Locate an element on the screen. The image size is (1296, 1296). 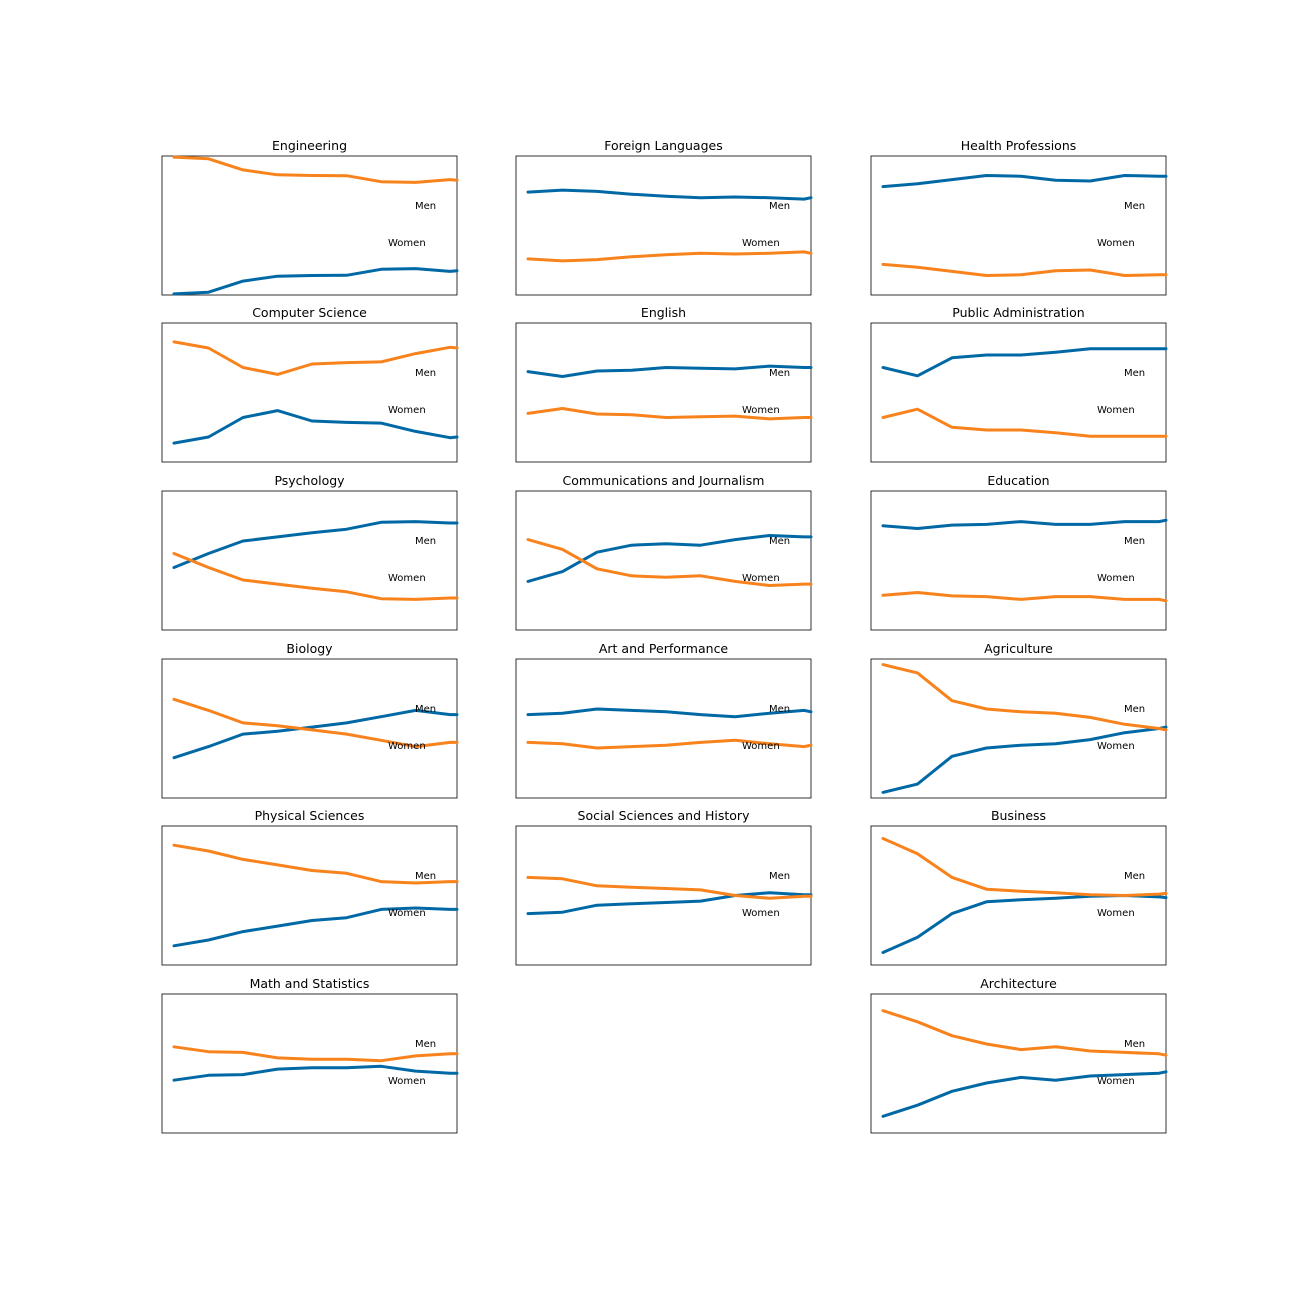
subplot-communications-and-journalism: Communications and Journalism Men Women is located at coordinates (664, 552).